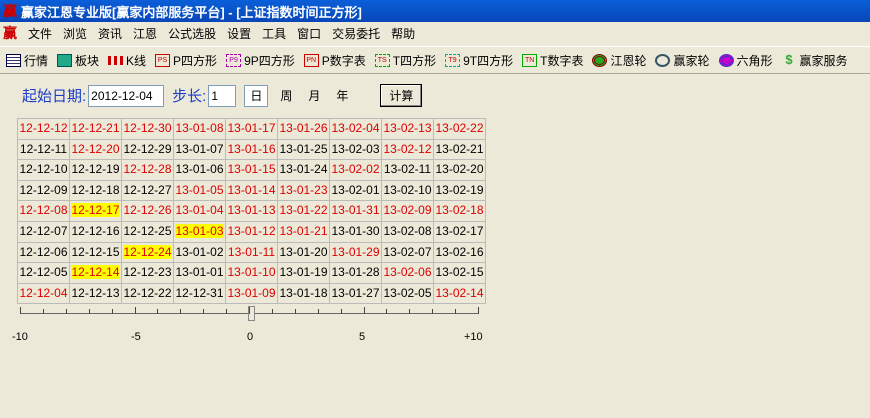 The width and height of the screenshot is (870, 418). Describe the element at coordinates (252, 170) in the screenshot. I see `grid-cell: 13-01-15` at that location.